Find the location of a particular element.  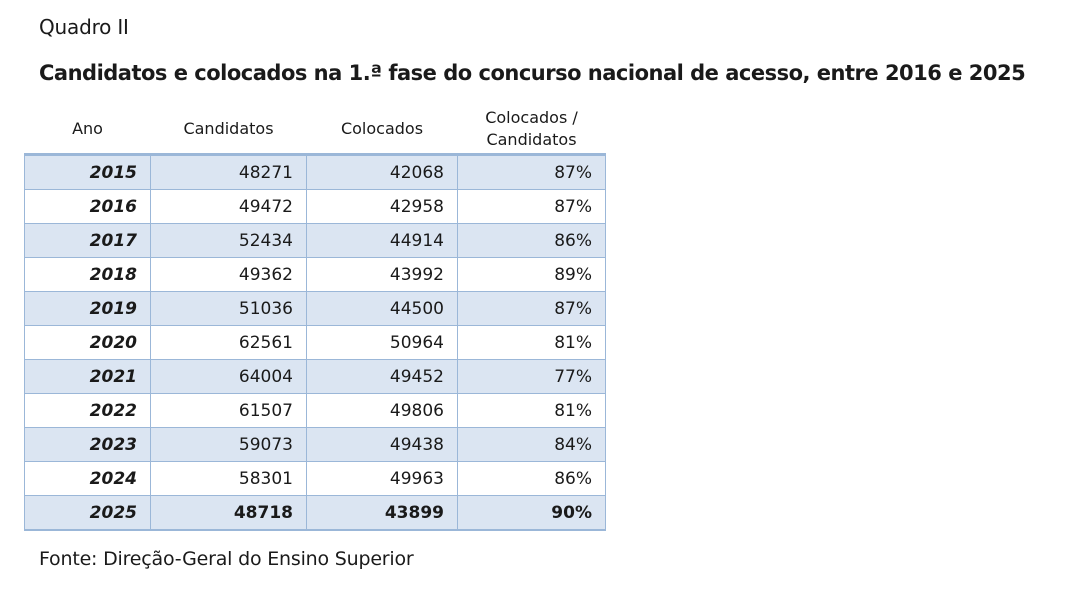

table-row: 2021 64004 49452 77% is located at coordinates (315, 376).